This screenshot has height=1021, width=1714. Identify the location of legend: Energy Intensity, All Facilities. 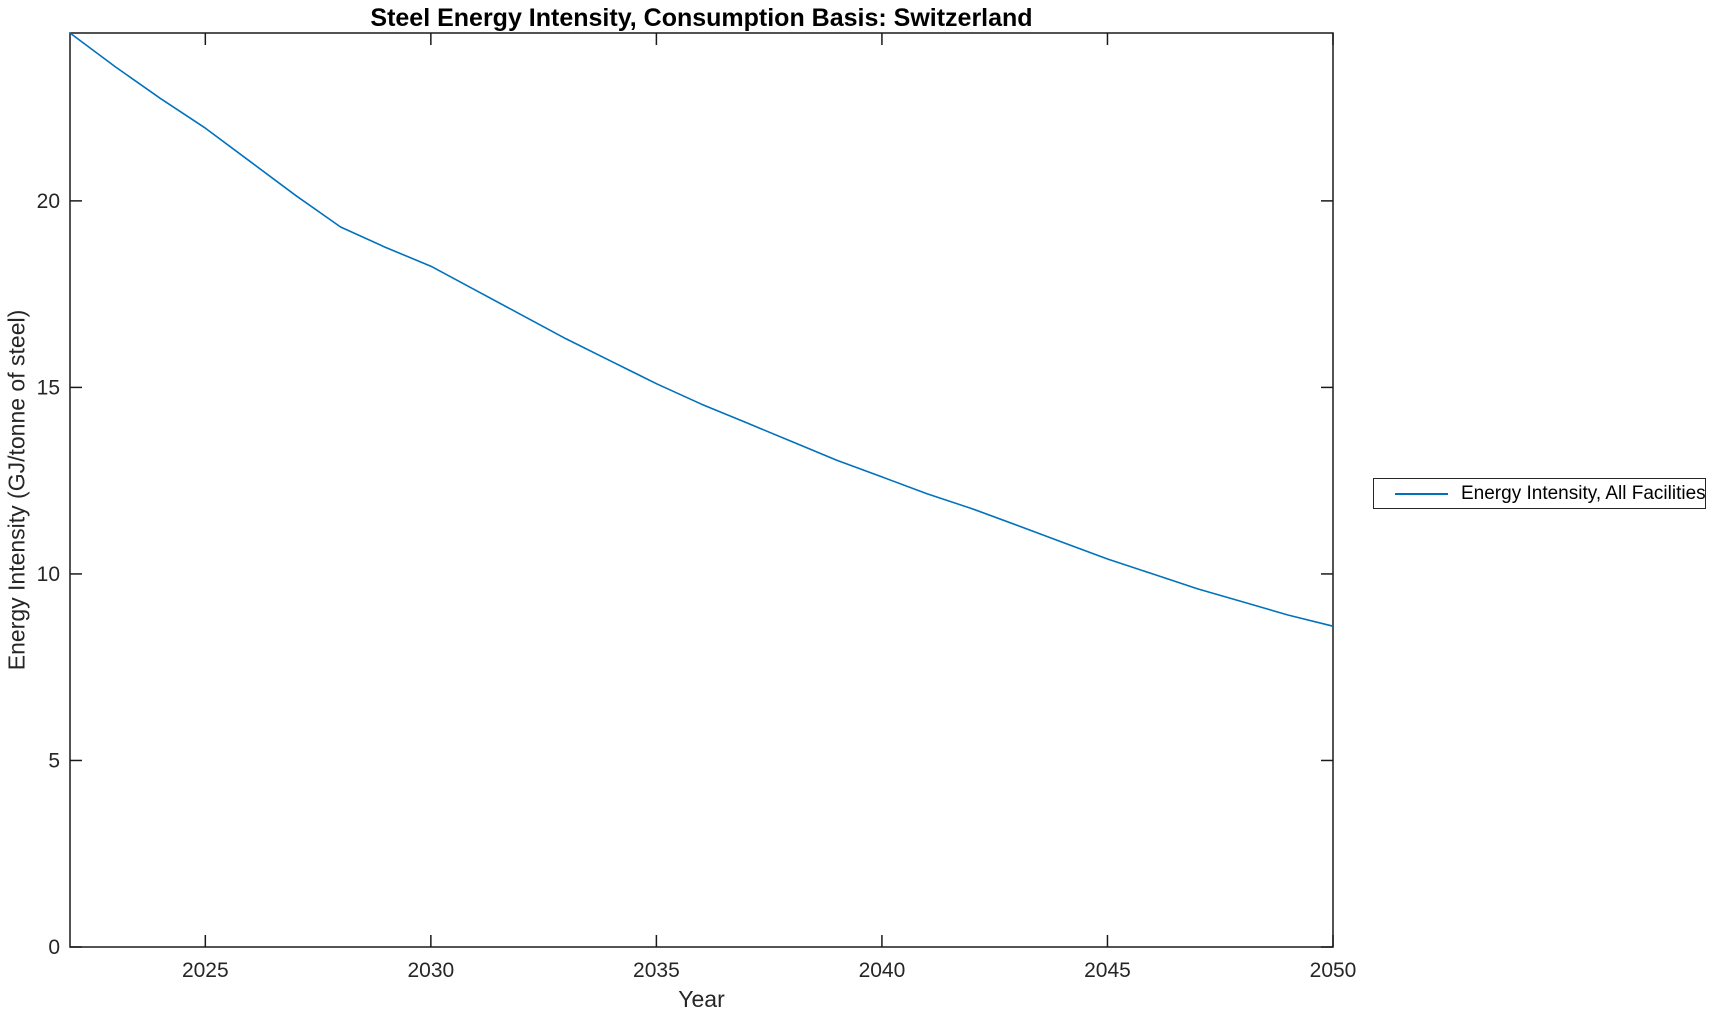
(1539, 493).